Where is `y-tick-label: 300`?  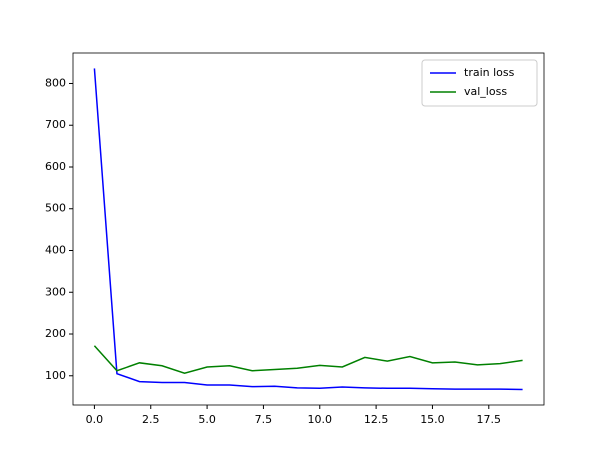
y-tick-label: 300 is located at coordinates (55, 291).